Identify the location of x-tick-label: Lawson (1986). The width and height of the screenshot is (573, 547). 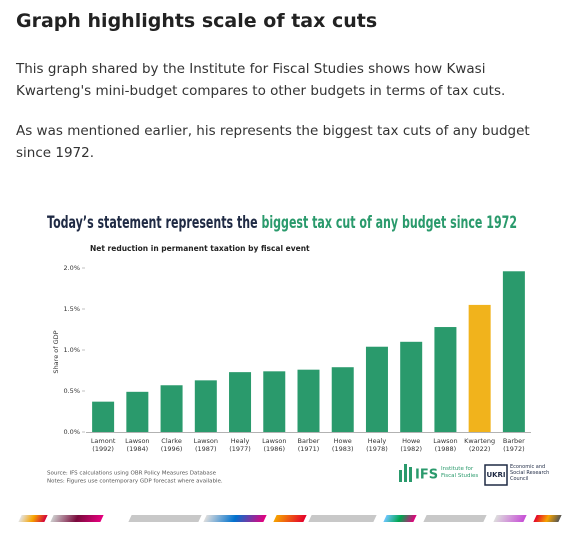
(274, 445).